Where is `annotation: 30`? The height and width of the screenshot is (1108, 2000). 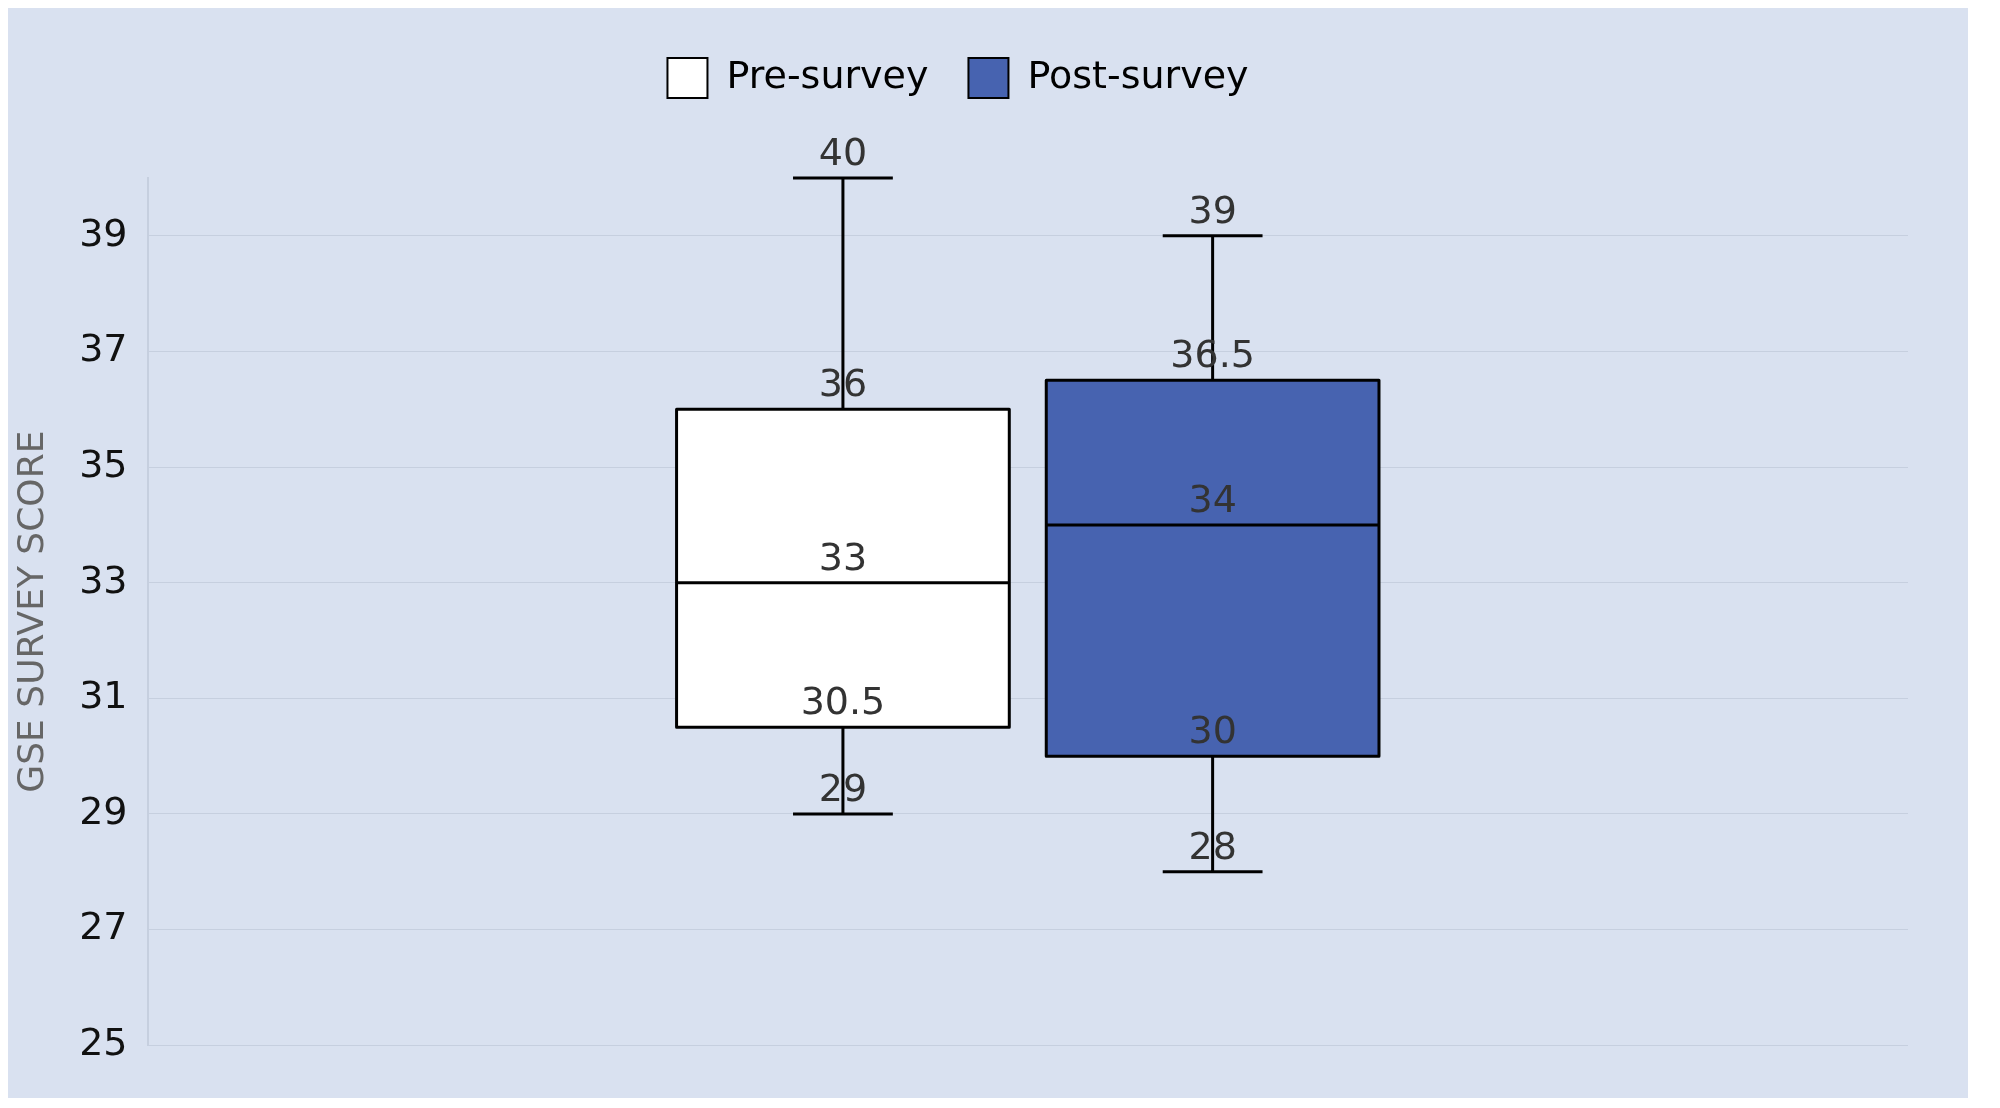 annotation: 30 is located at coordinates (1212, 730).